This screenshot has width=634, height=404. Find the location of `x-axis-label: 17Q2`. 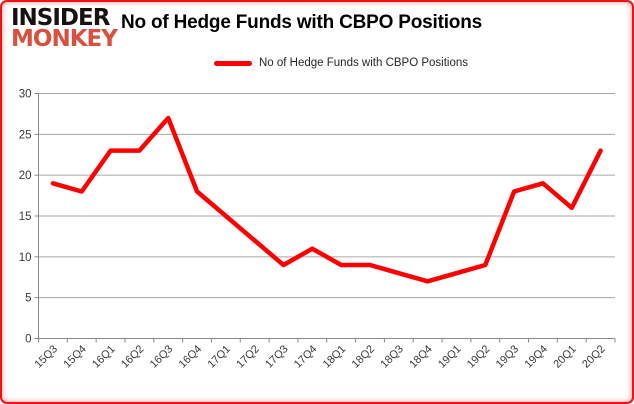

x-axis-label: 17Q2 is located at coordinates (248, 357).